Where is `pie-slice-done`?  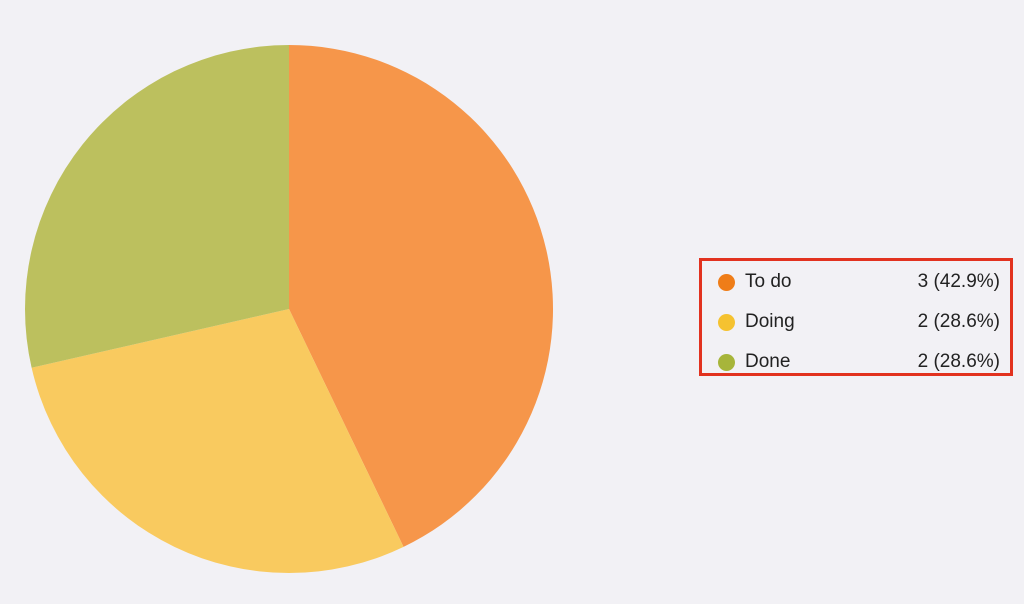 pie-slice-done is located at coordinates (157, 206).